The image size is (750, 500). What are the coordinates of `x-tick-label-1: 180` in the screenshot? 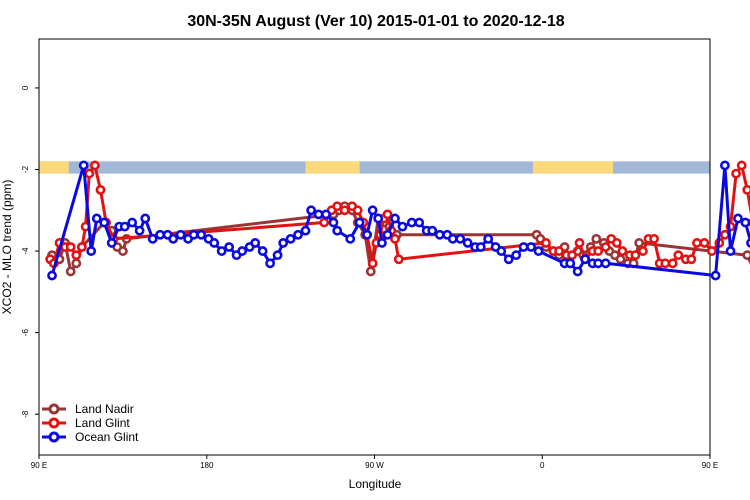 It's located at (207, 465).